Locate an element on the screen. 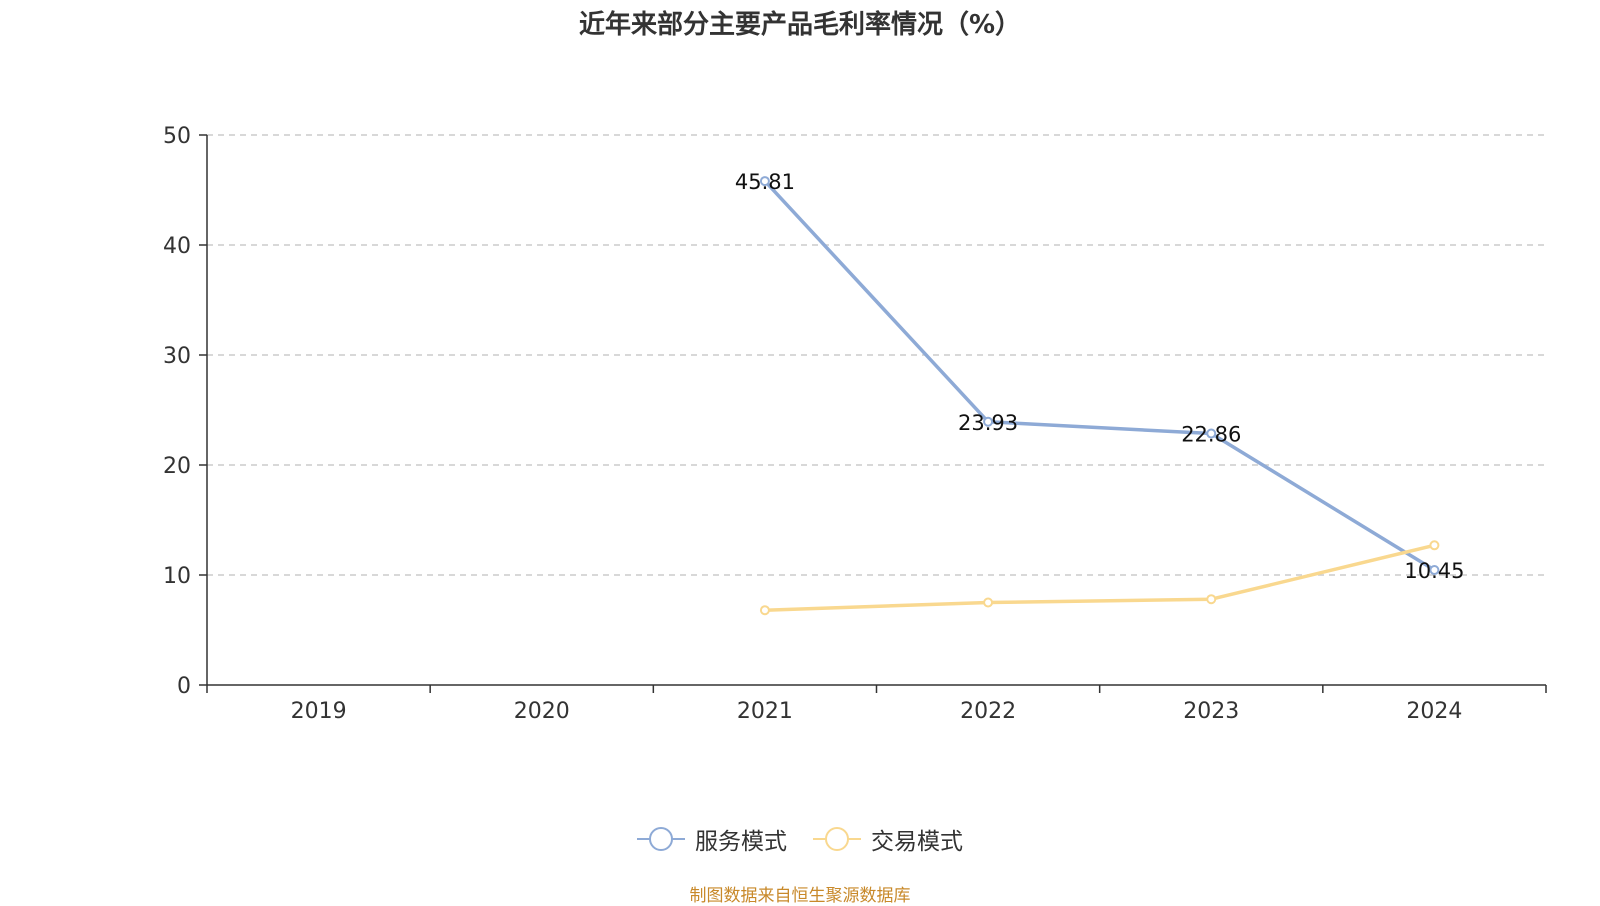 Image resolution: width=1600 pixels, height=906 pixels. y-tick-label: 50 is located at coordinates (177, 136).